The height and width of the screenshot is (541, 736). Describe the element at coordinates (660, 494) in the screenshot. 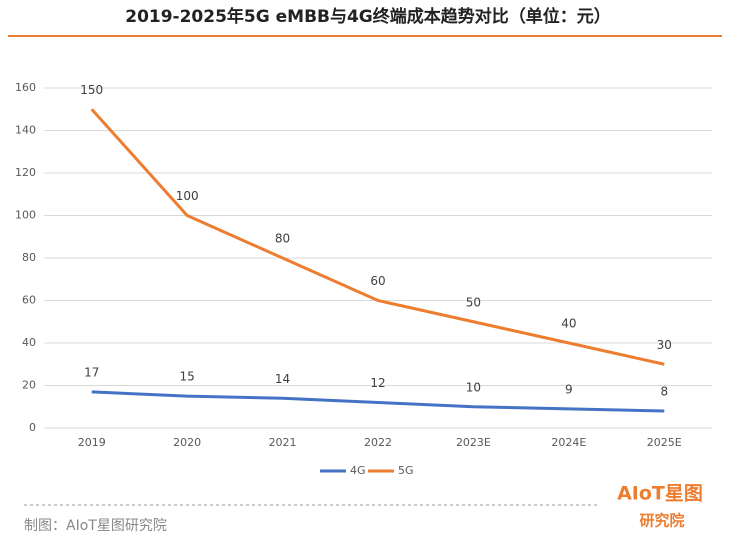

I see `logo: AIoT星图` at that location.